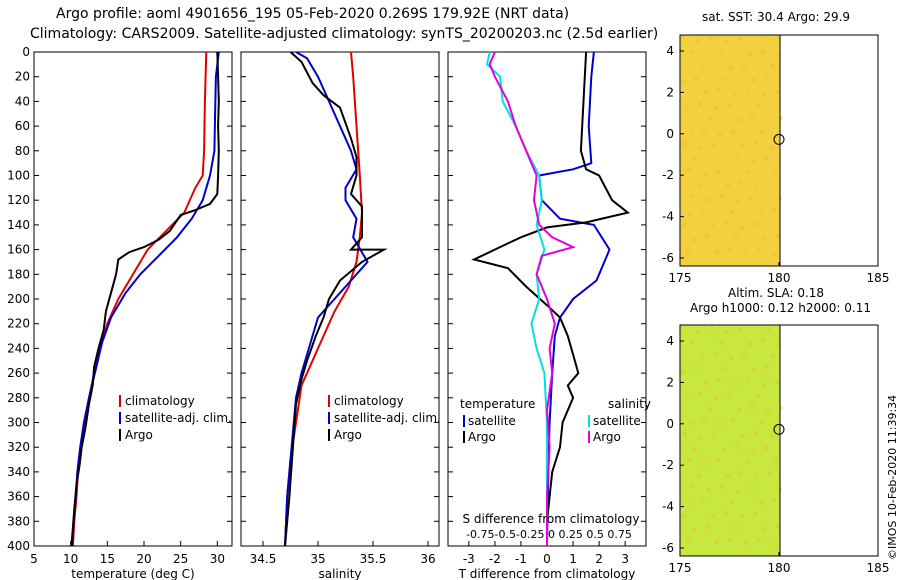 This screenshot has width=900, height=580. Describe the element at coordinates (34, 559) in the screenshot. I see `x-tick-label: 5` at that location.